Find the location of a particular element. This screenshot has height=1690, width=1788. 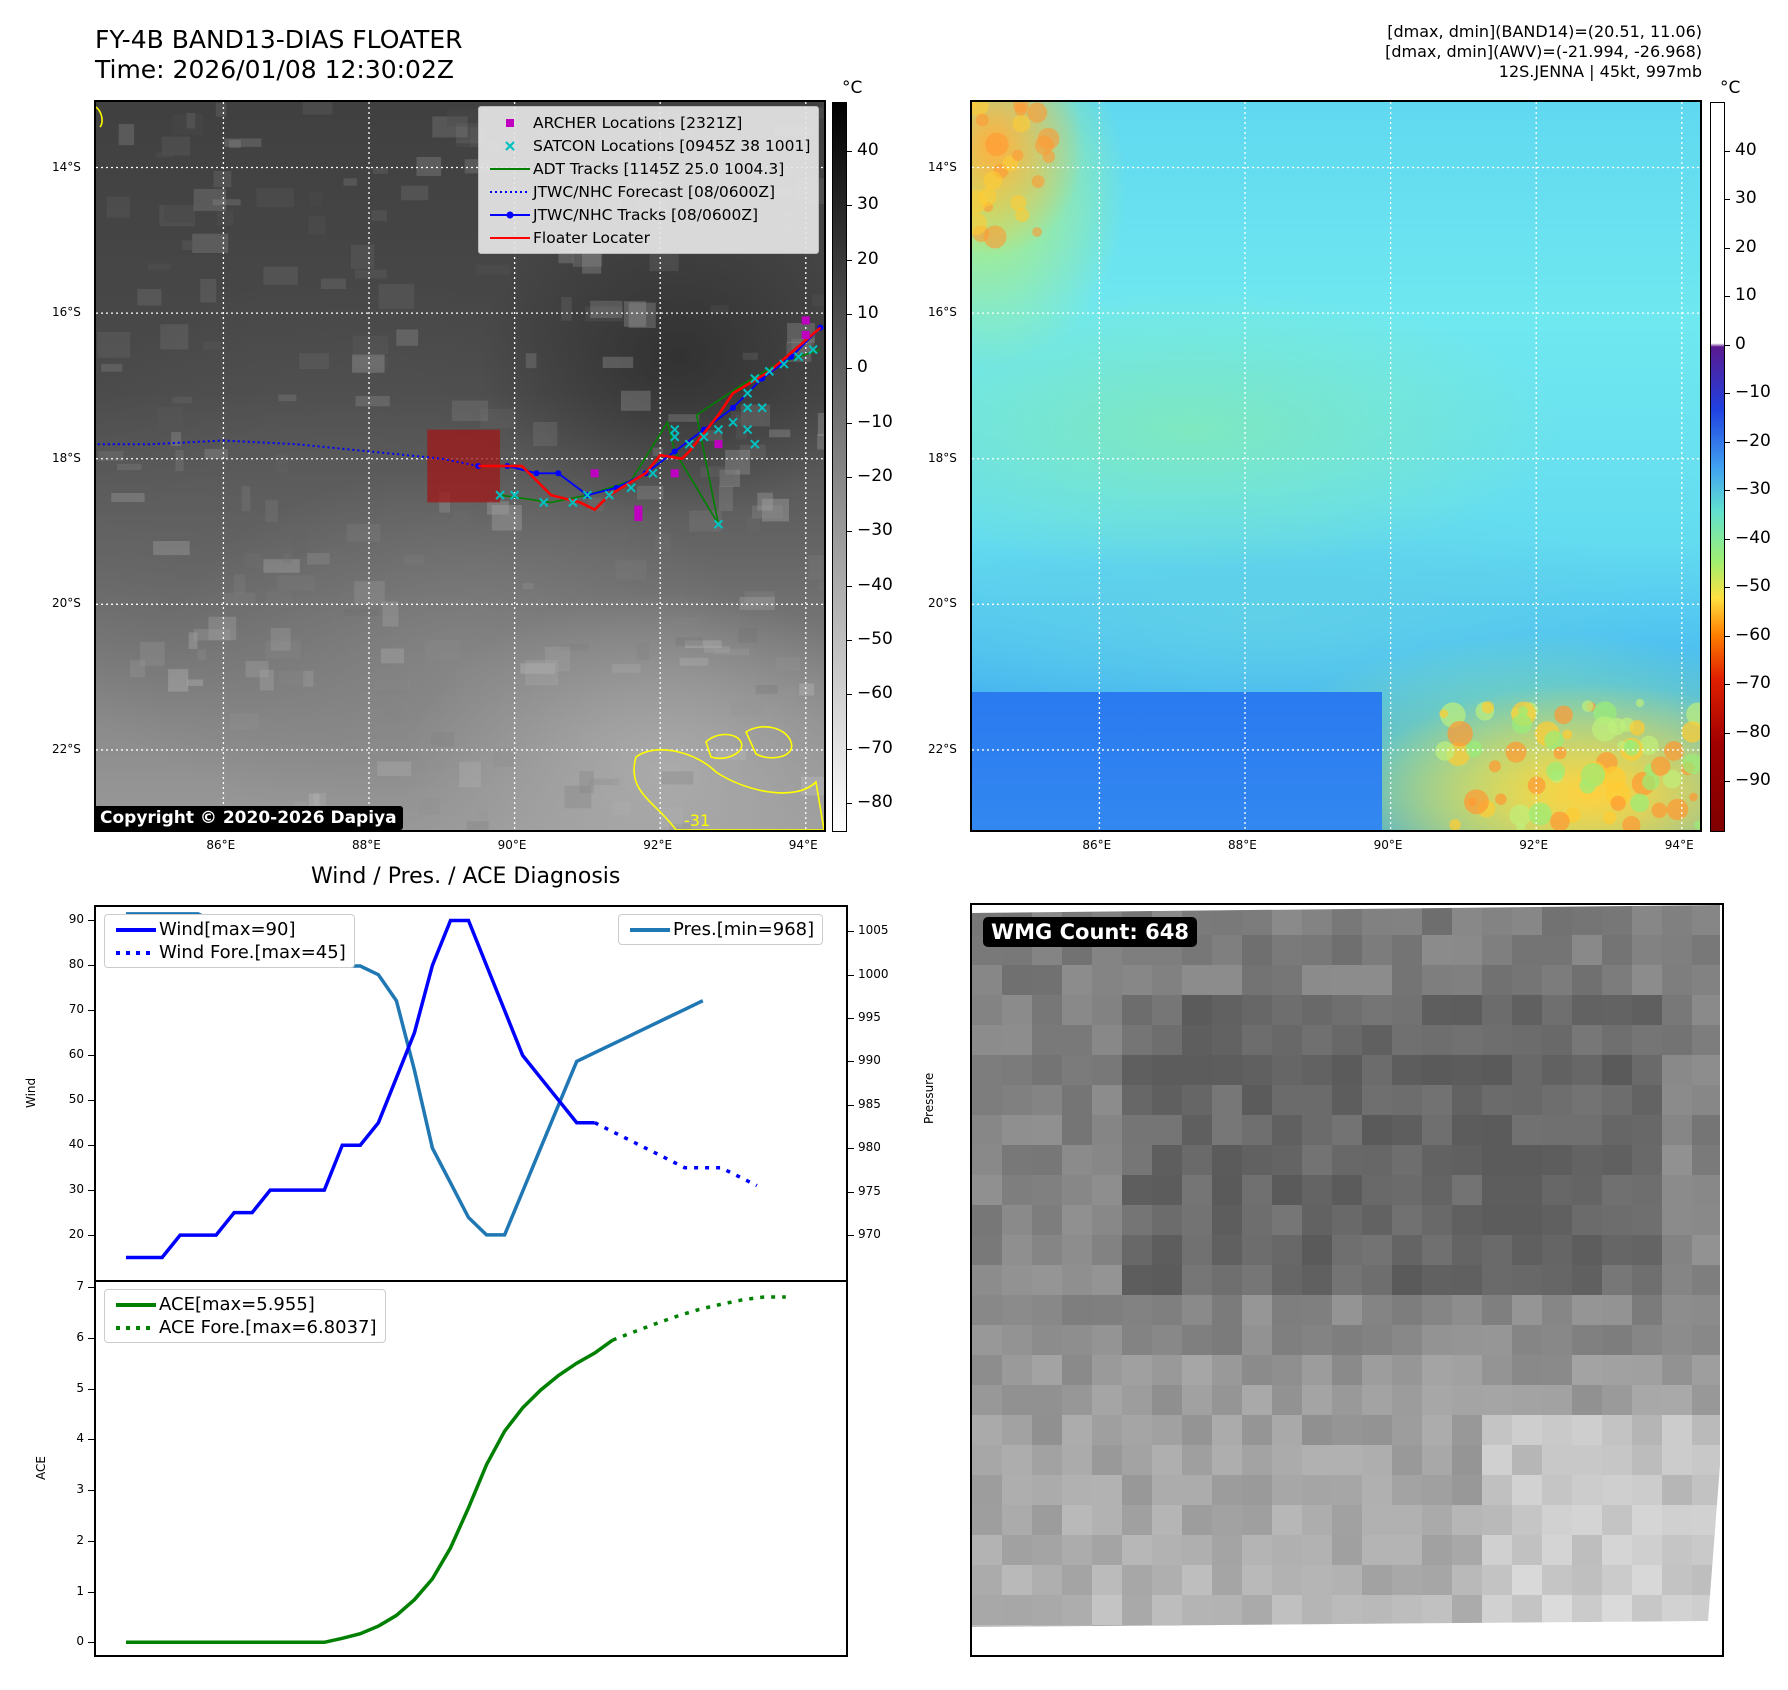

contour-outline is located at coordinates (724, 746).